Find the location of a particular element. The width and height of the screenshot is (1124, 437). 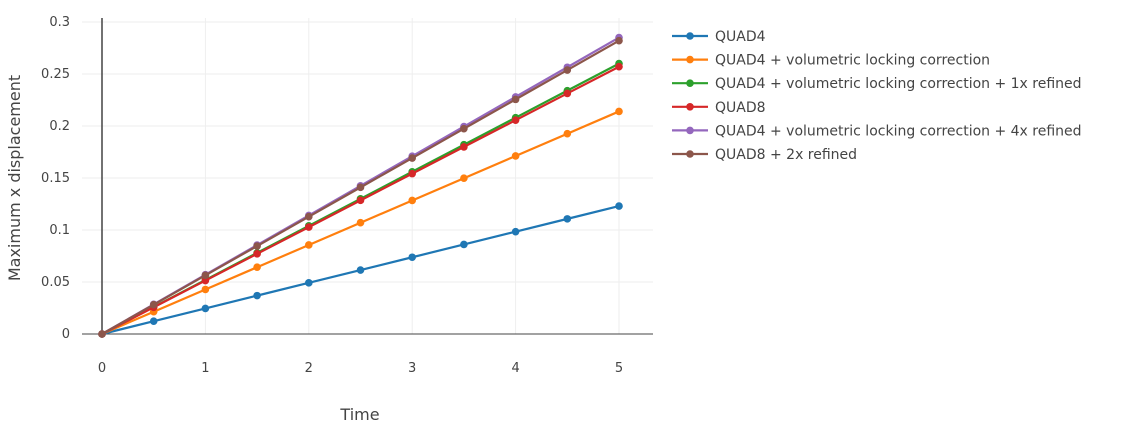

x-tick-label: 3 is located at coordinates (412, 368).